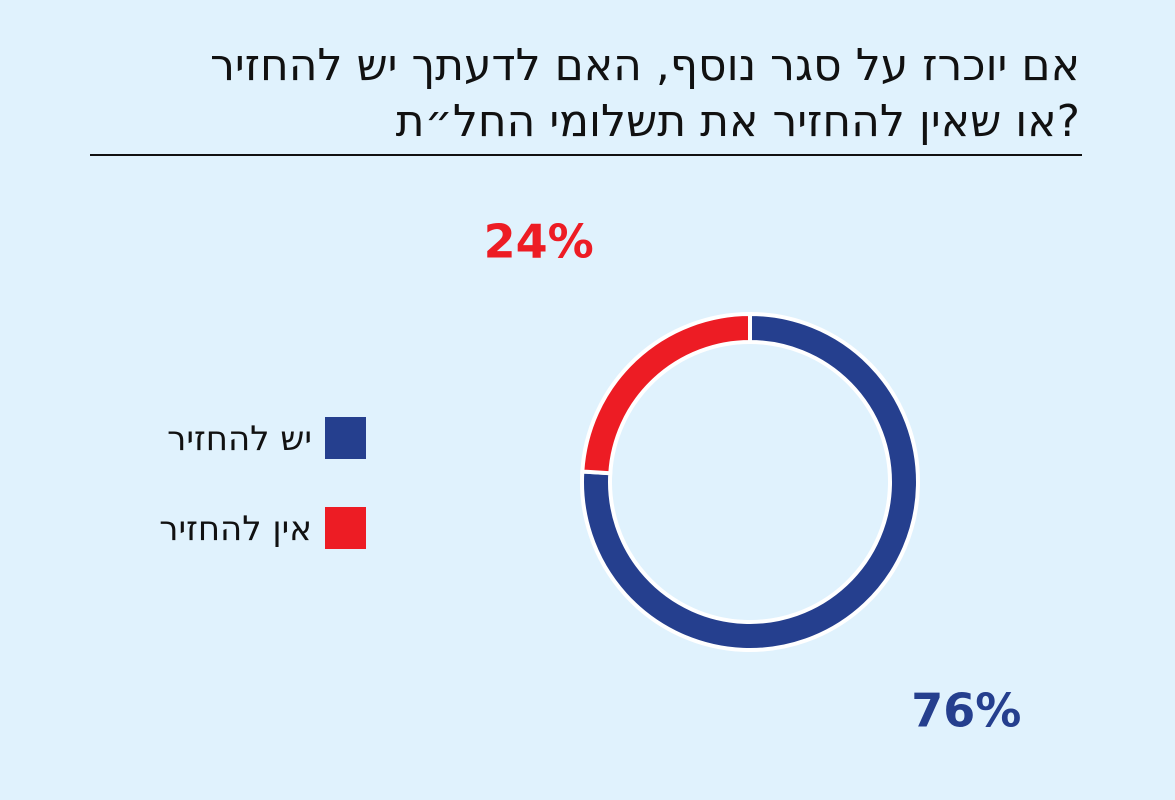  I want to click on legend-label: יש להחזיר, so click(239, 439).